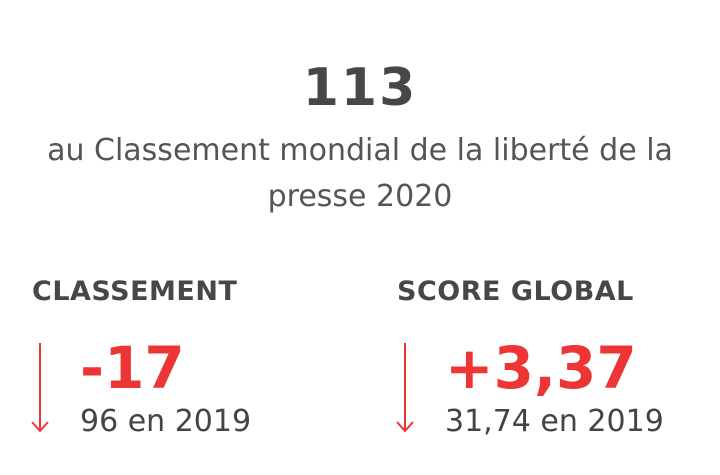 The width and height of the screenshot is (720, 475). I want to click on stat-label: CLASSEMENT, so click(135, 291).